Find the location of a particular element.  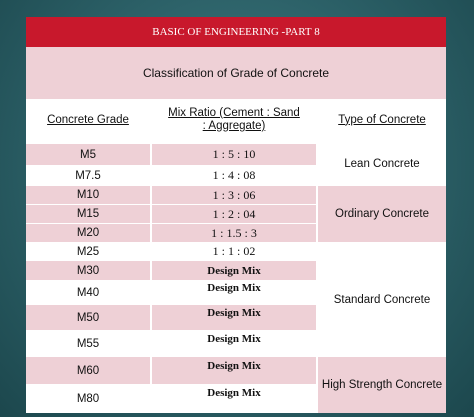

grade-cell: M15 is located at coordinates (88, 213).